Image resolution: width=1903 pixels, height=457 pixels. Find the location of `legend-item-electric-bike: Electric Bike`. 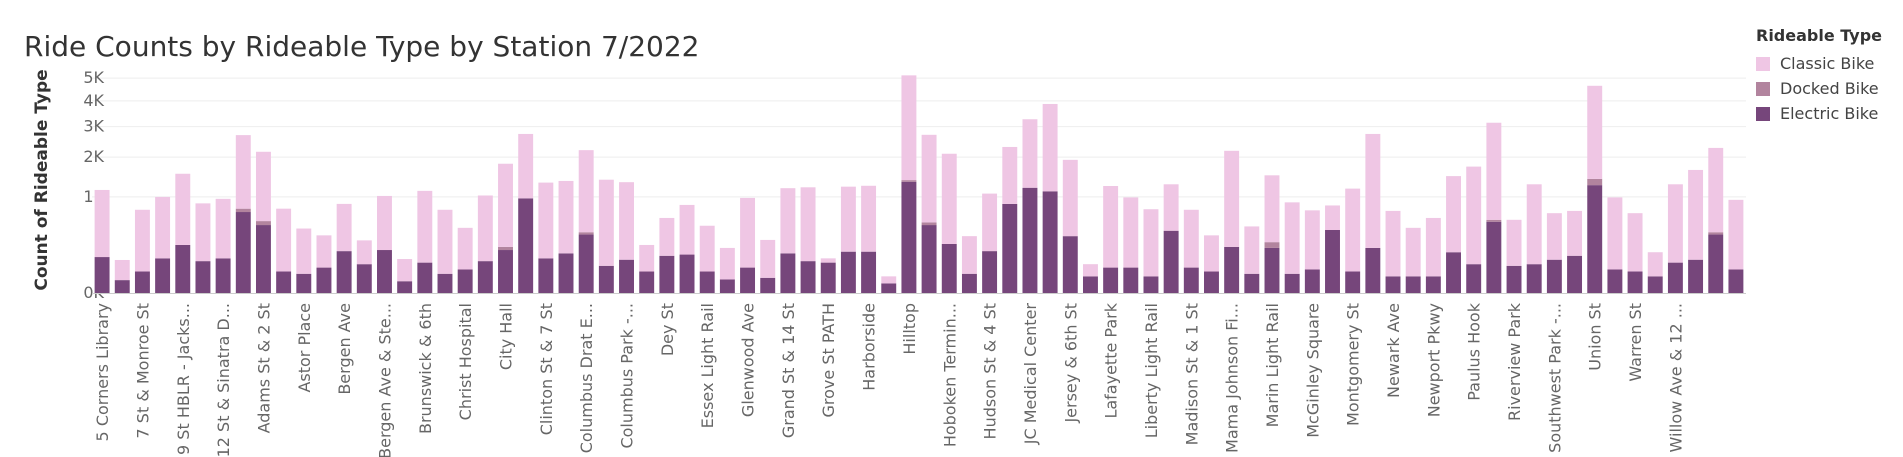

legend-item-electric-bike: Electric Bike is located at coordinates (1819, 113).